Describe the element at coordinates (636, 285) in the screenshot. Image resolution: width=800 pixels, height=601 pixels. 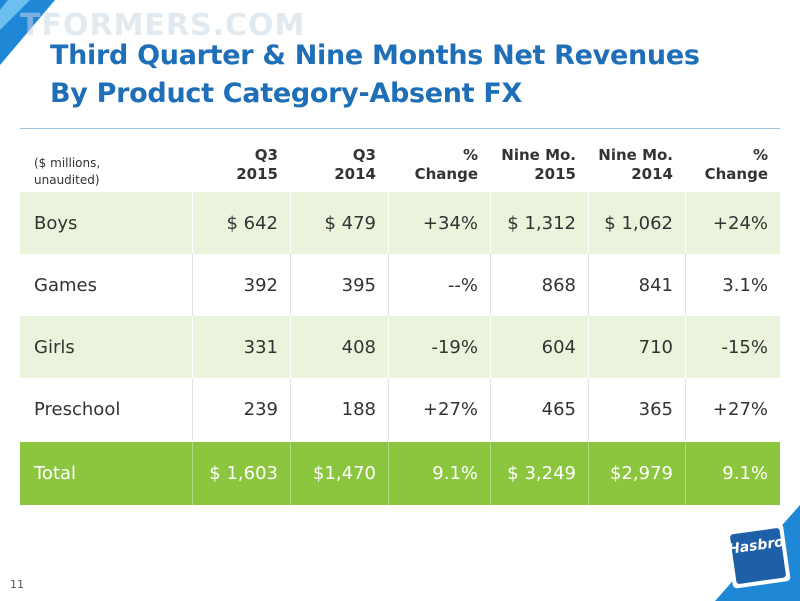
I see `table-cell: 841` at that location.